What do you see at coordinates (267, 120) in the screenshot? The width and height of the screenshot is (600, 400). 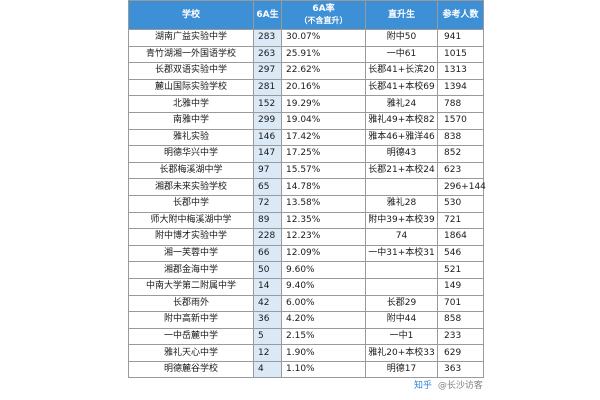 I see `cell-students: 299` at bounding box center [267, 120].